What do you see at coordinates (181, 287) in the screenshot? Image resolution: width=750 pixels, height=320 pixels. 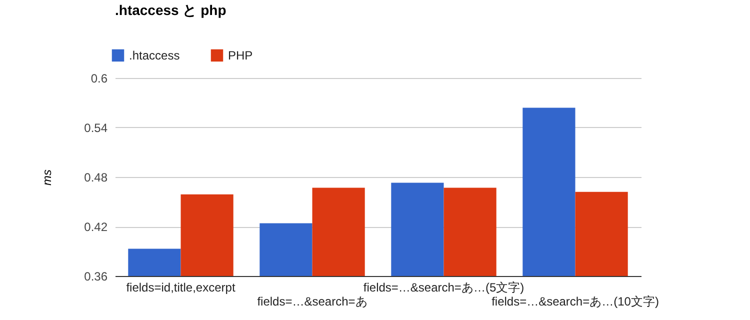 I see `x-tick-label: fields=id,title,excerpt` at bounding box center [181, 287].